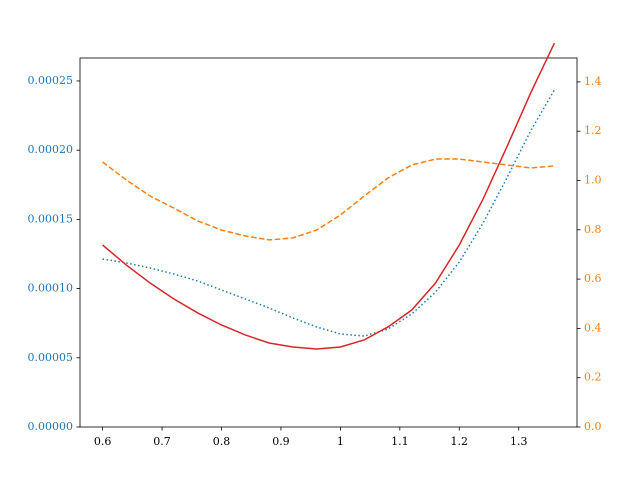  Describe the element at coordinates (593, 81) in the screenshot. I see `y2-tick-label: 1.4` at that location.